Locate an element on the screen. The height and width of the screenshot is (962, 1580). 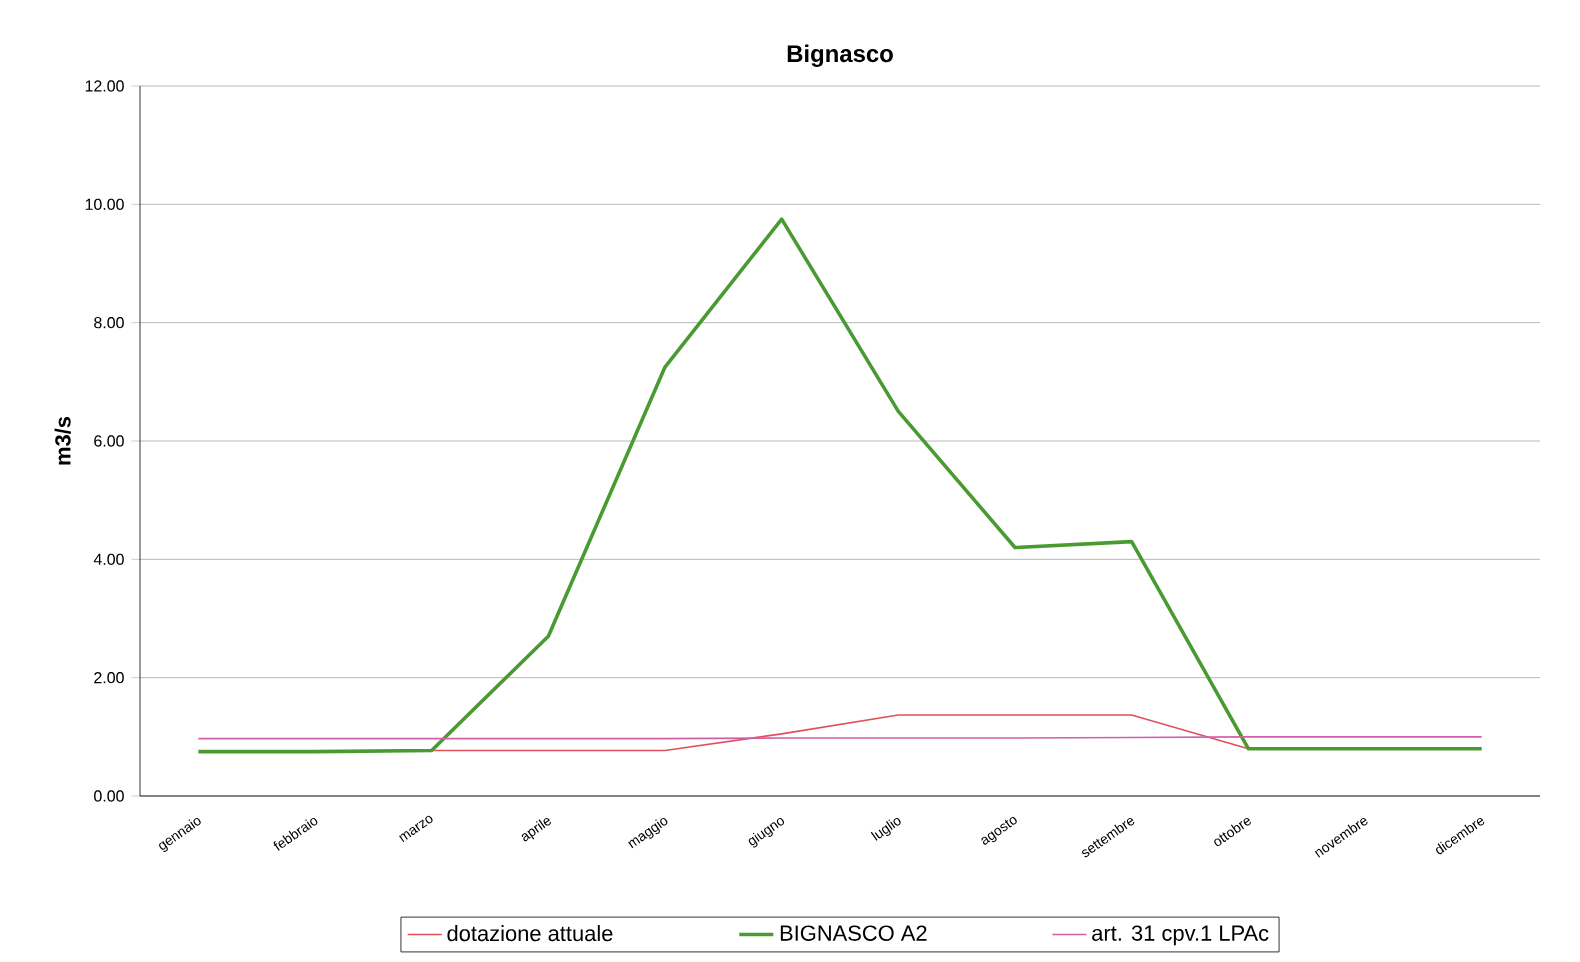
y-axis-title: m3/s is located at coordinates (62, 440).